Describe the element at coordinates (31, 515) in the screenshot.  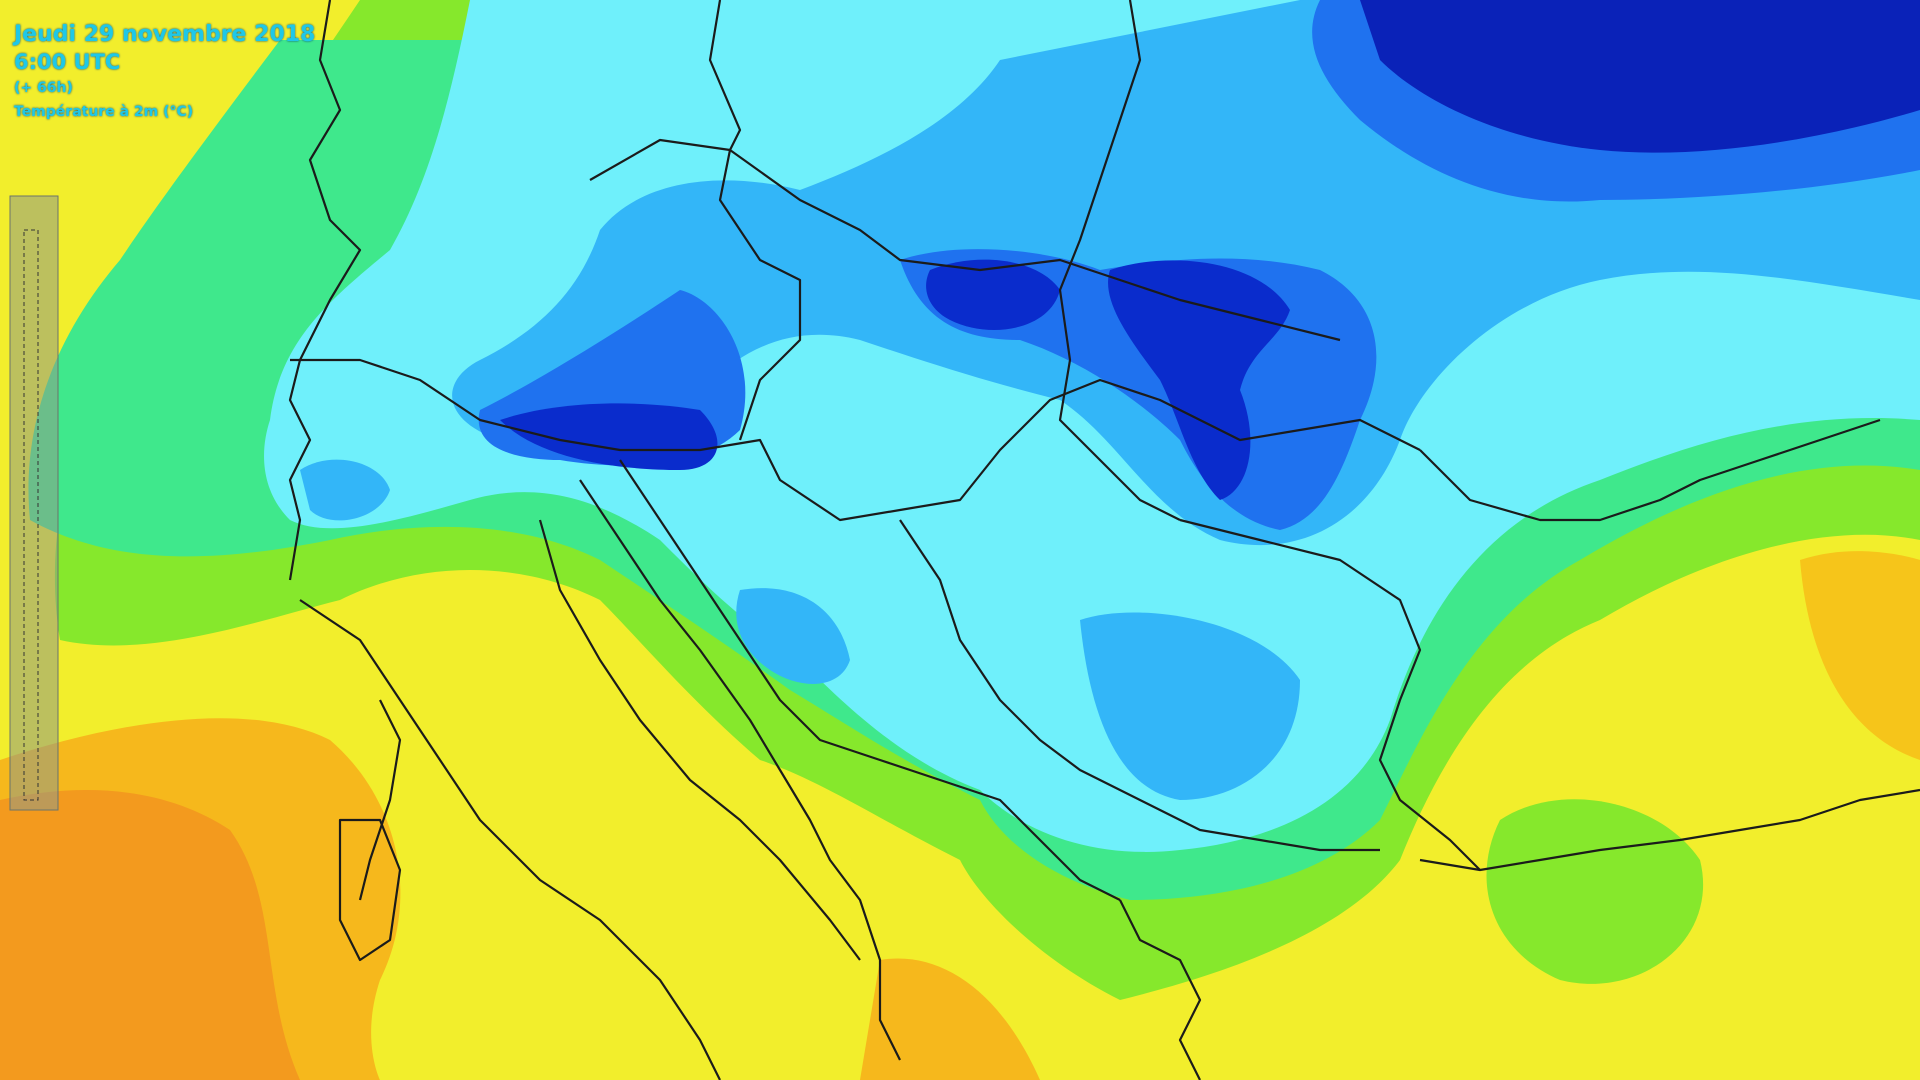
I see `legend-scale` at that location.